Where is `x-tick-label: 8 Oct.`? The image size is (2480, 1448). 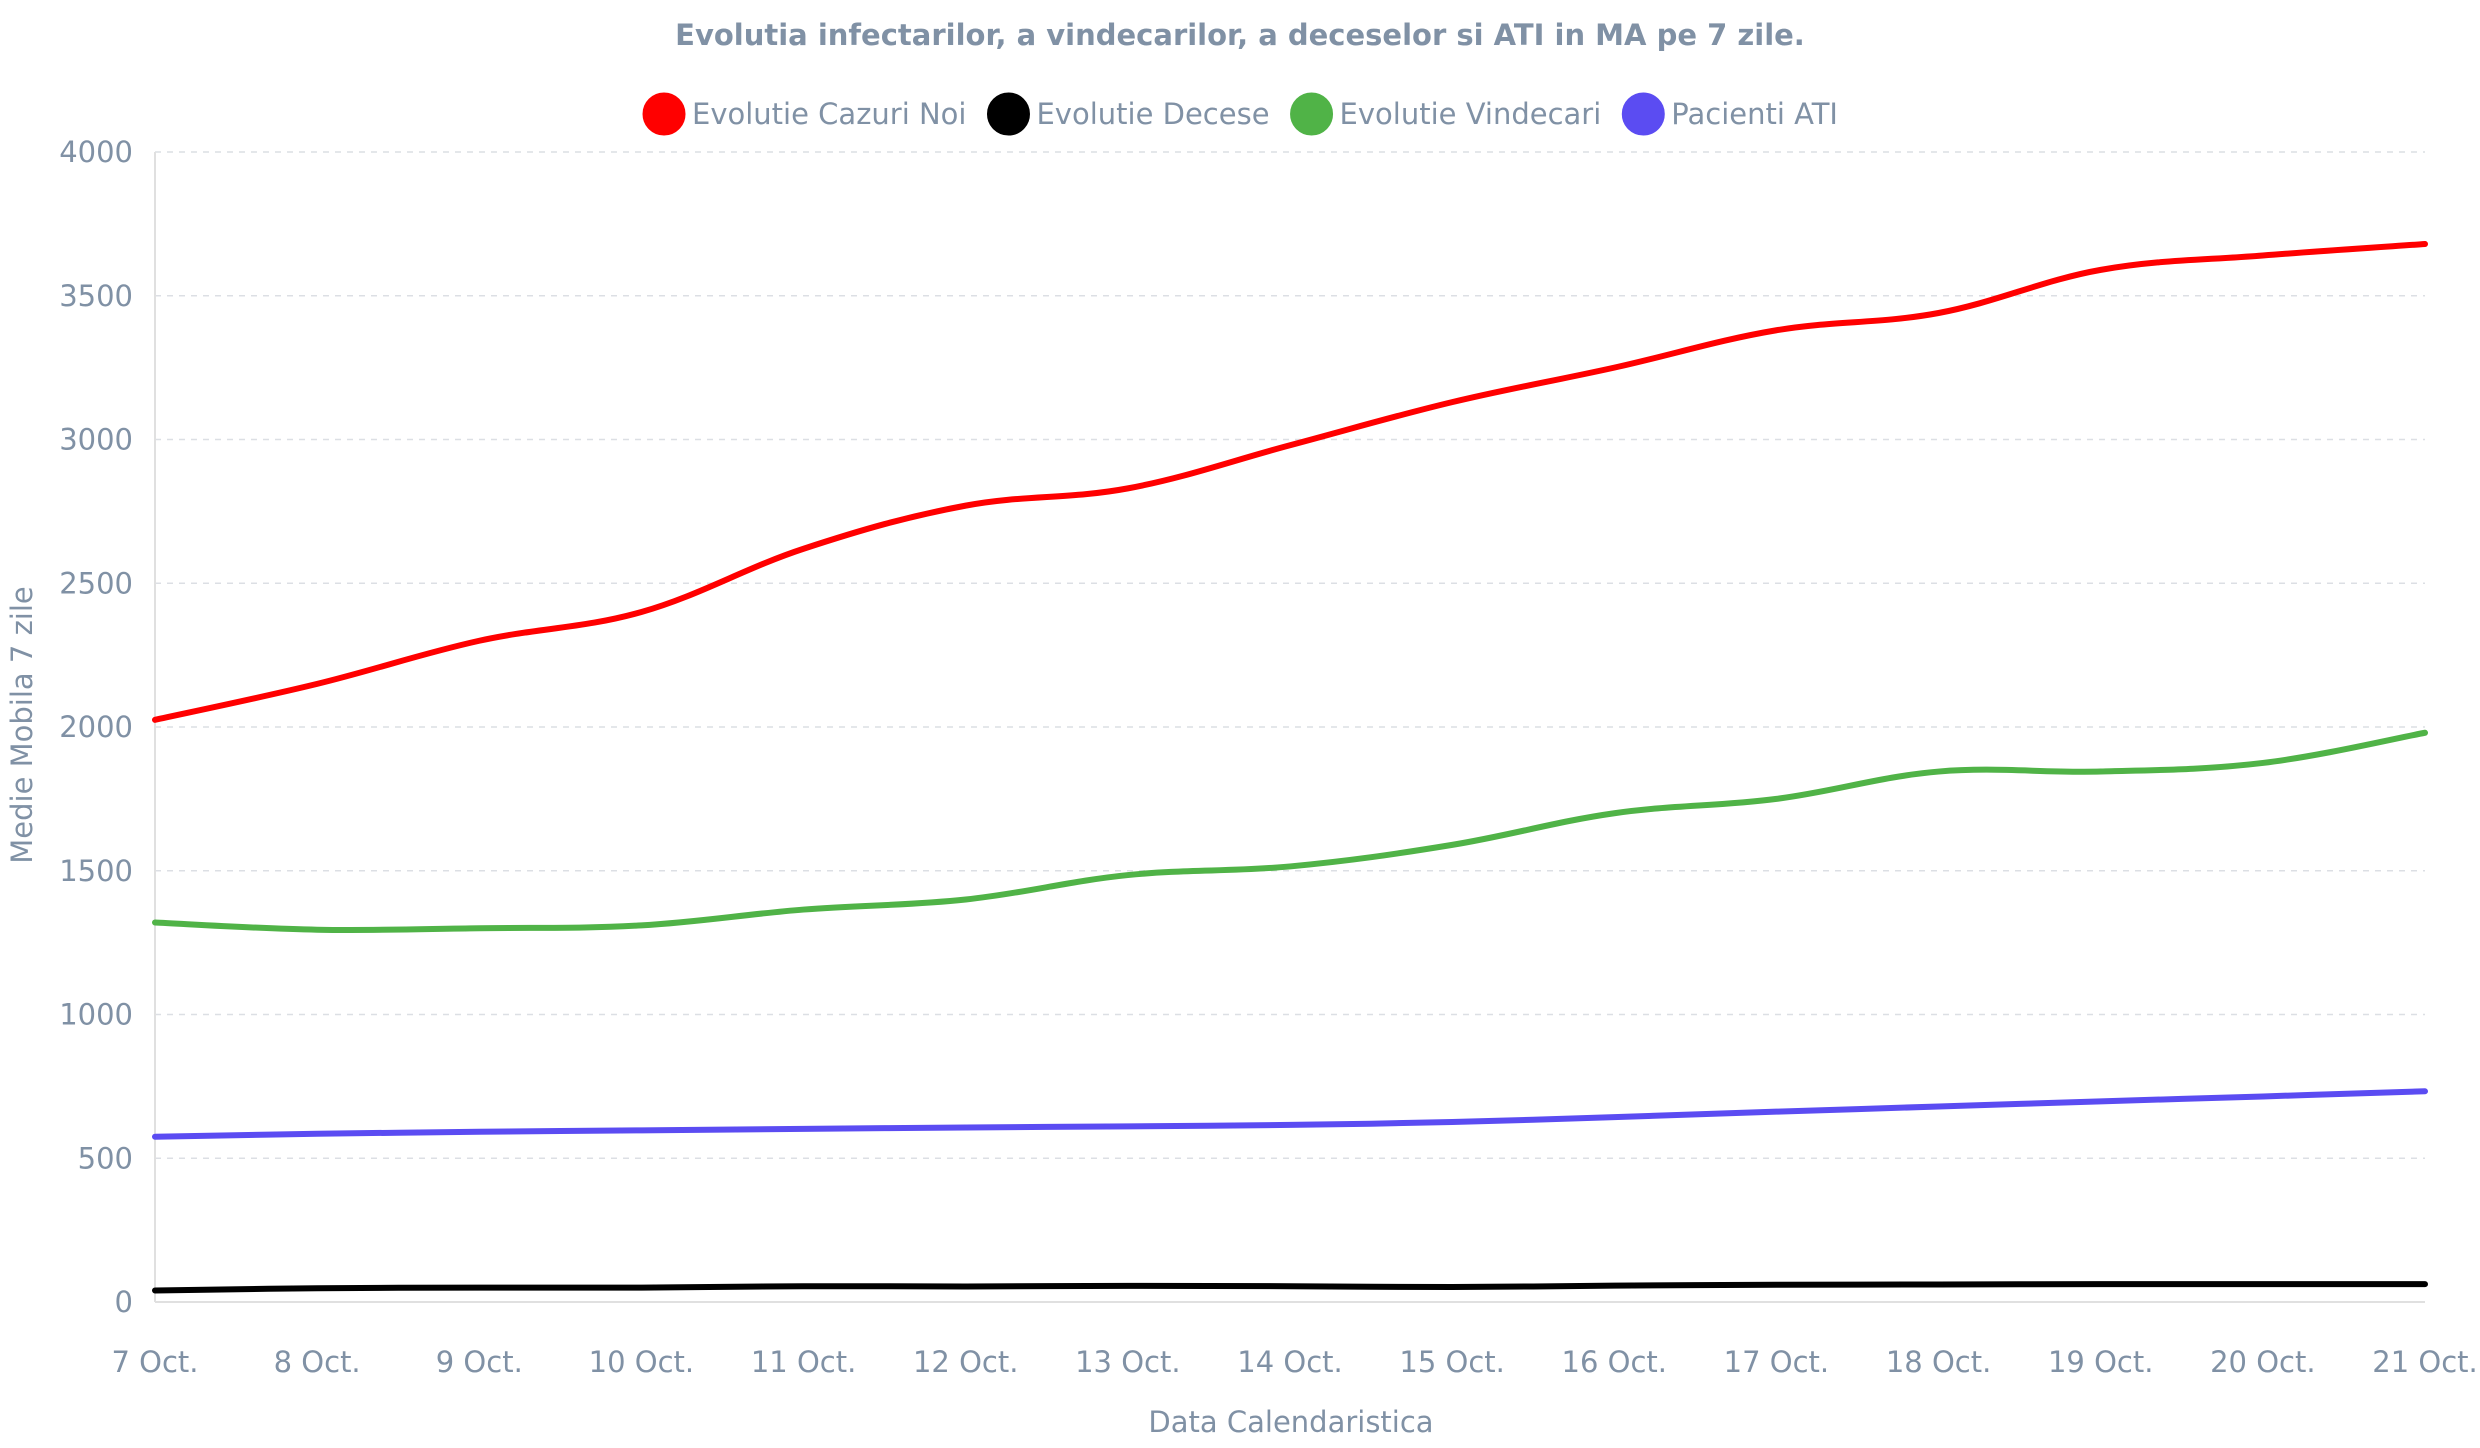 x-tick-label: 8 Oct. is located at coordinates (317, 1362).